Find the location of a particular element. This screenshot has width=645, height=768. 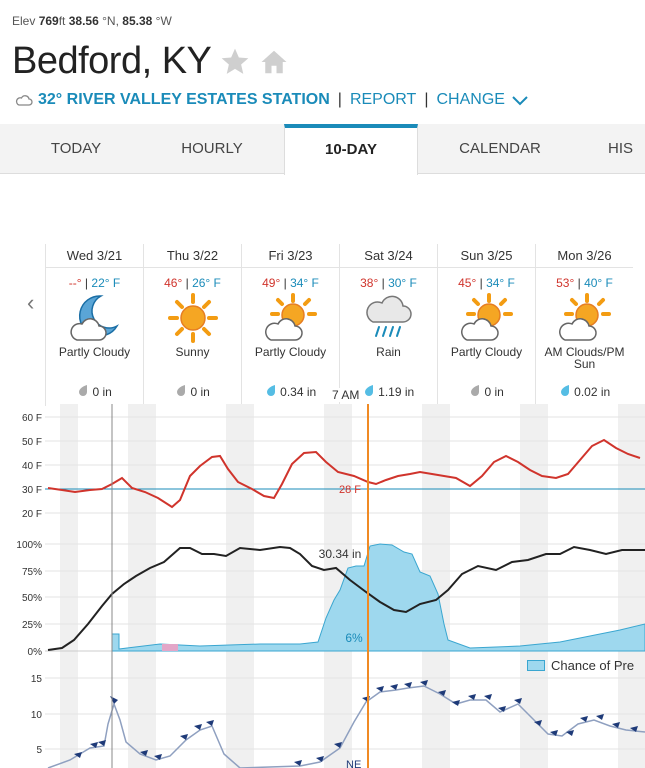

star-icon is located at coordinates (235, 62).